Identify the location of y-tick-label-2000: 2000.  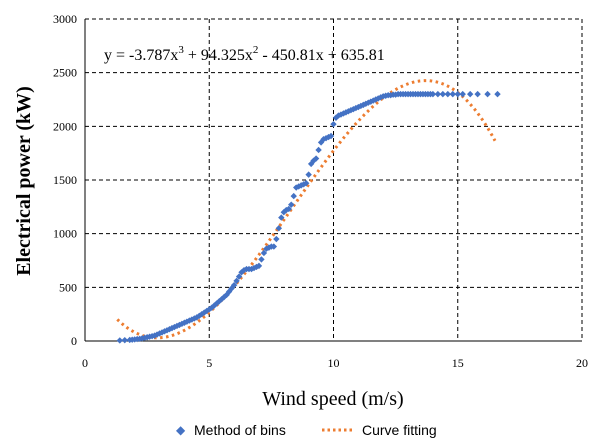
(65, 126).